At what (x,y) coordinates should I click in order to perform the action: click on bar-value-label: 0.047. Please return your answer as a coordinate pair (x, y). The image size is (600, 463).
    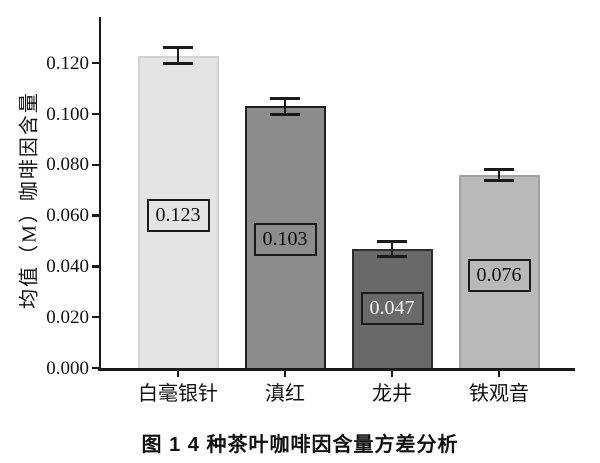
    Looking at the image, I should click on (392, 308).